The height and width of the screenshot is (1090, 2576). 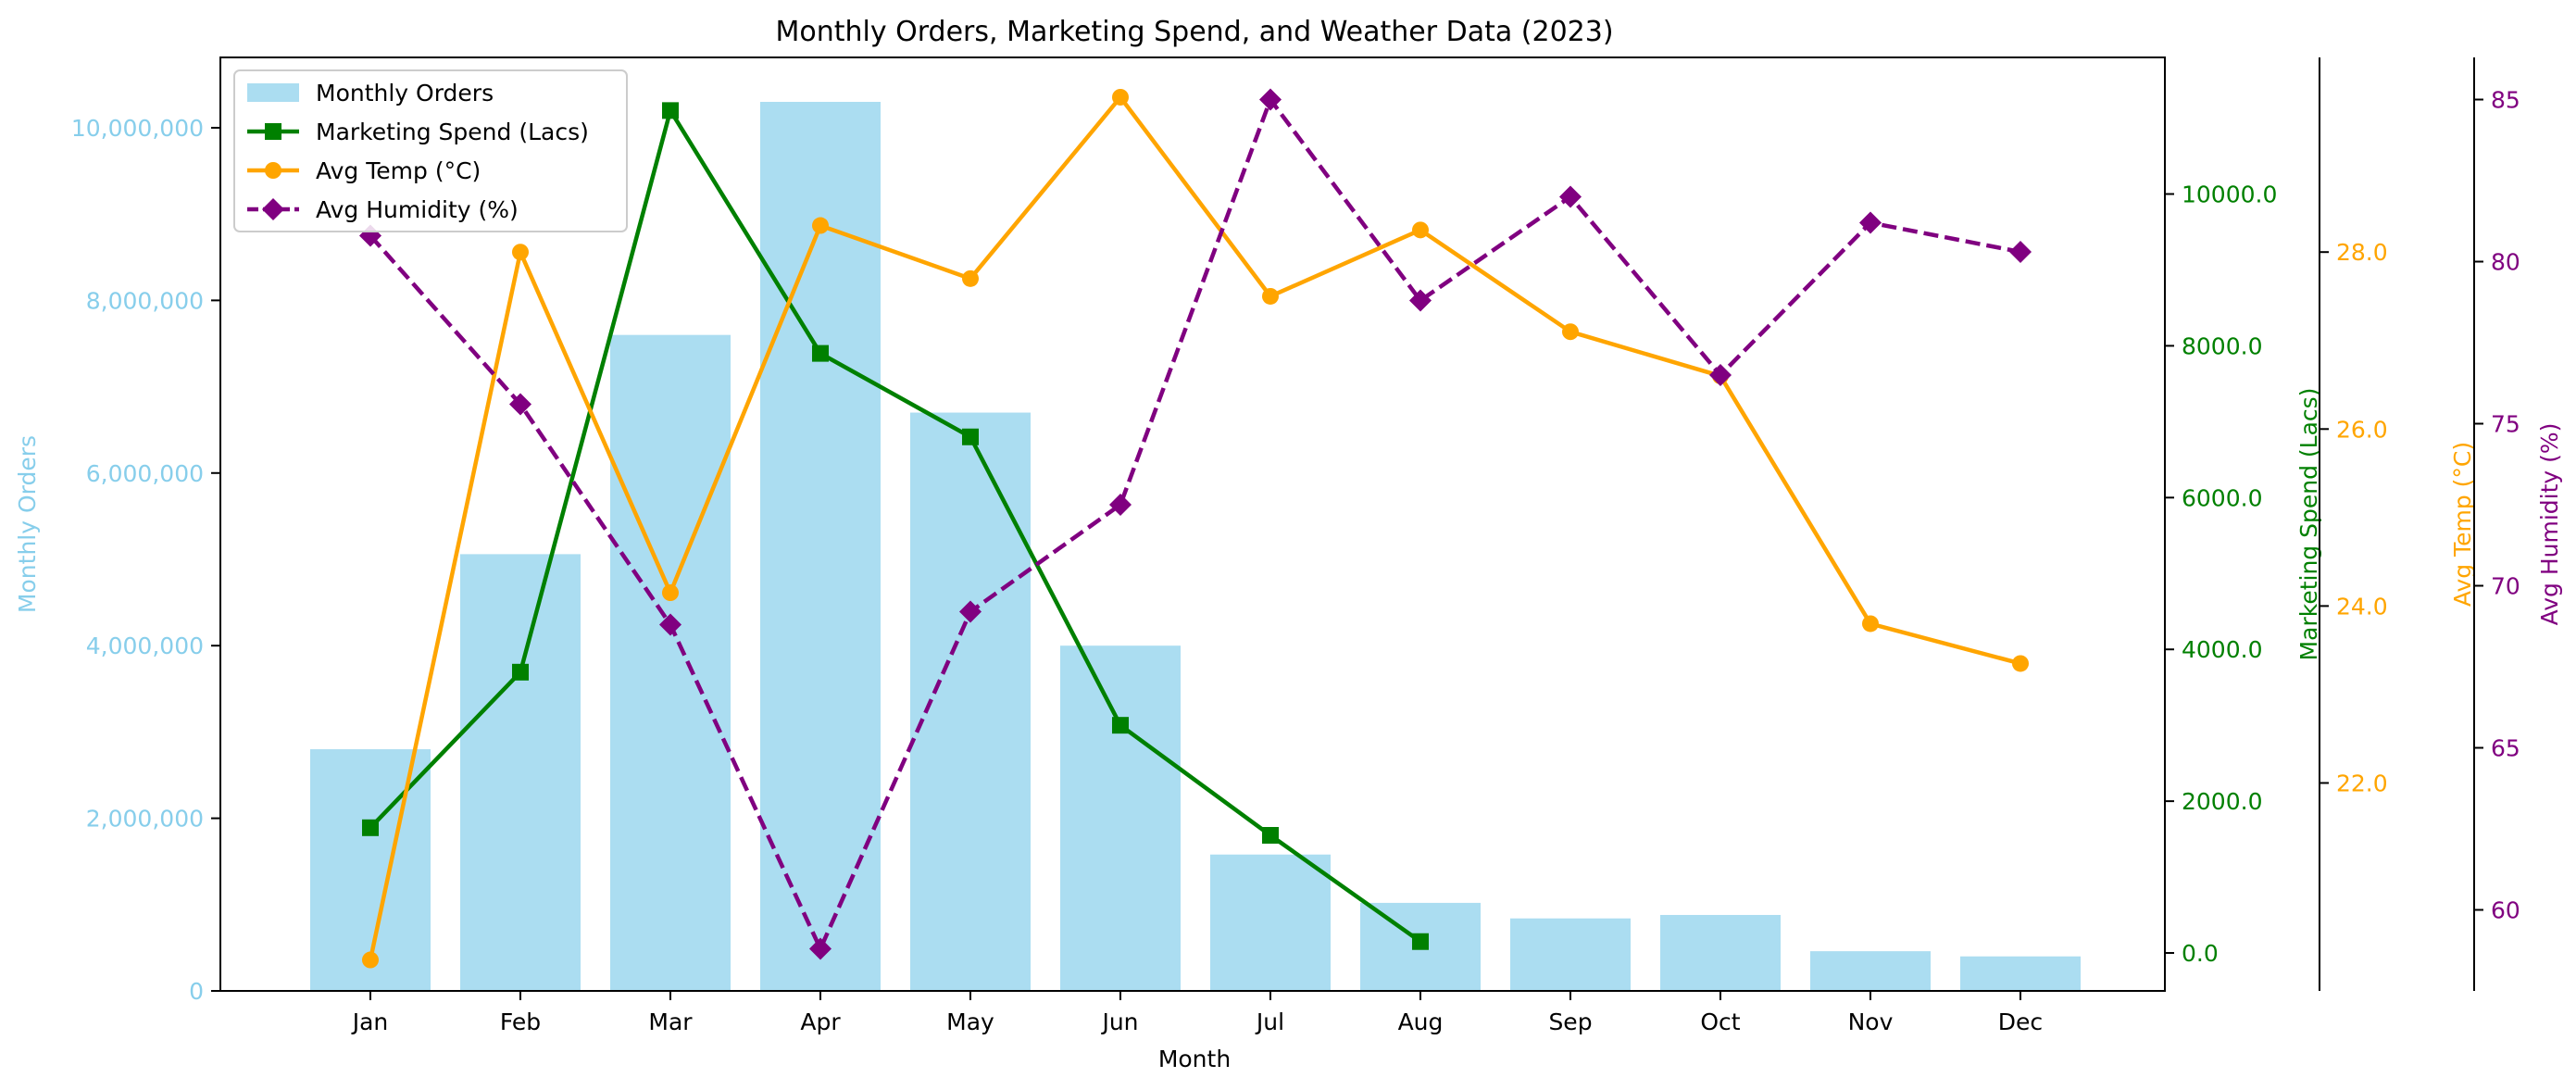 What do you see at coordinates (1871, 1022) in the screenshot?
I see `x-tick-label: Nov` at bounding box center [1871, 1022].